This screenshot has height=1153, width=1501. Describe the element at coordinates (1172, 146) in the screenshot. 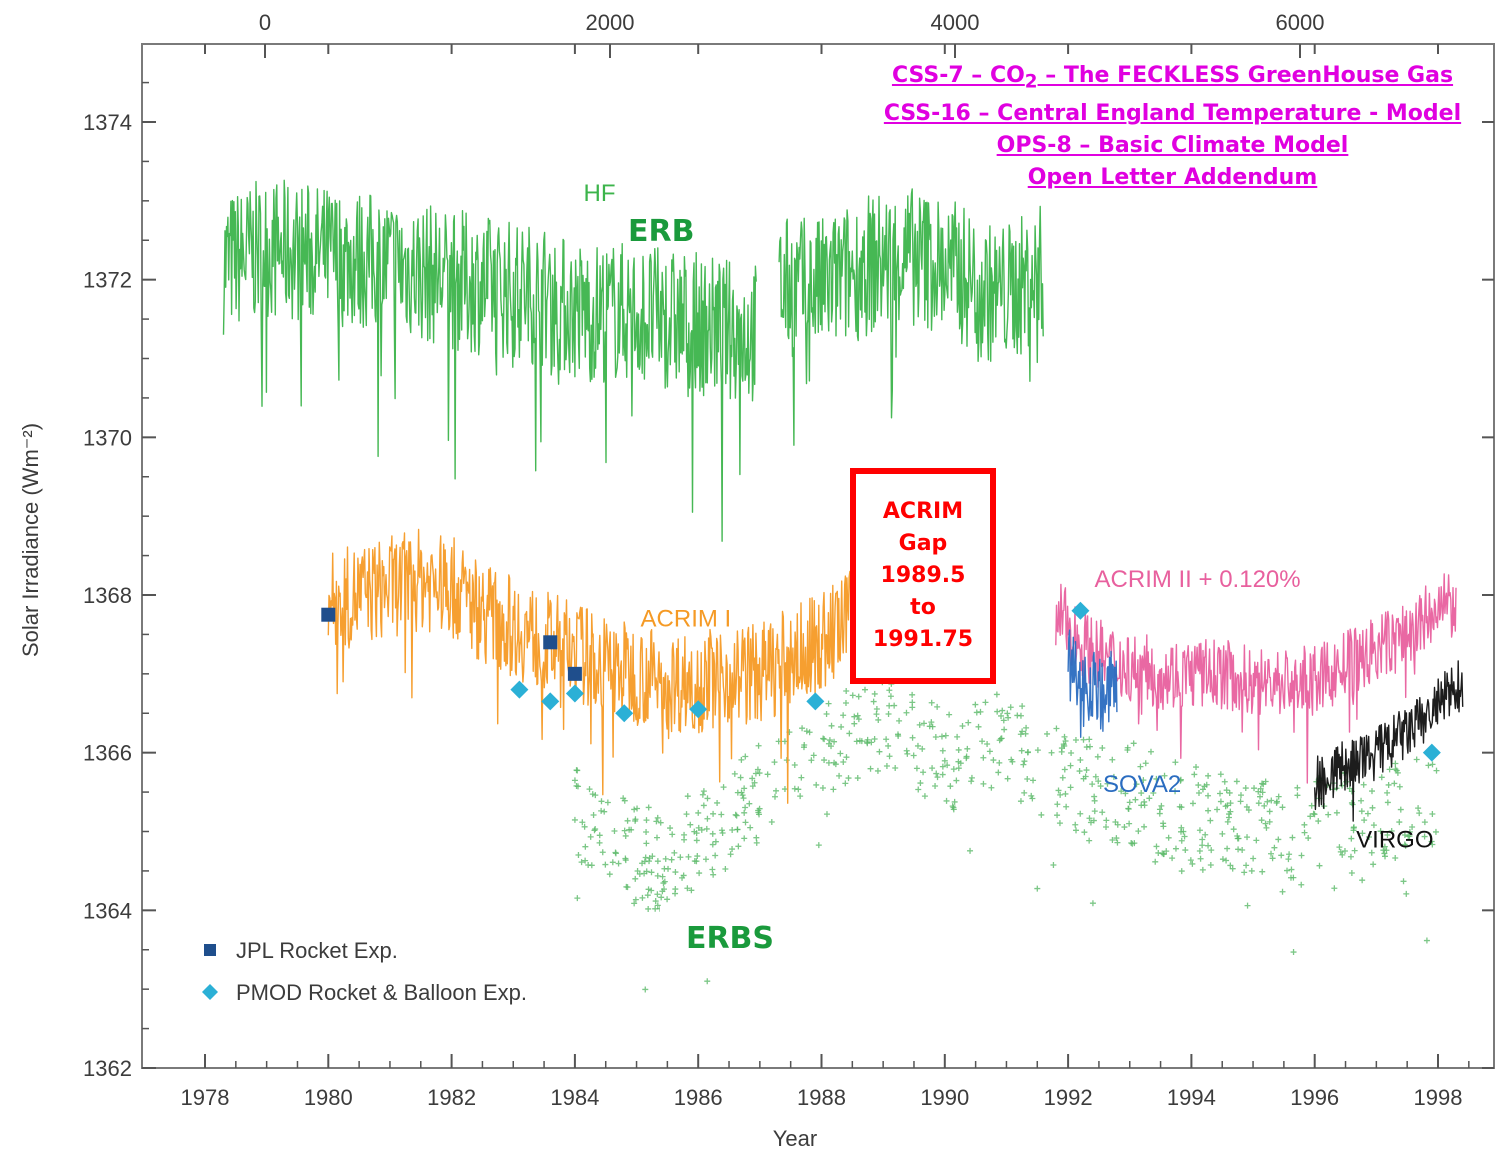

I see `reference-link: OPS-8 – Basic Climate Model` at that location.